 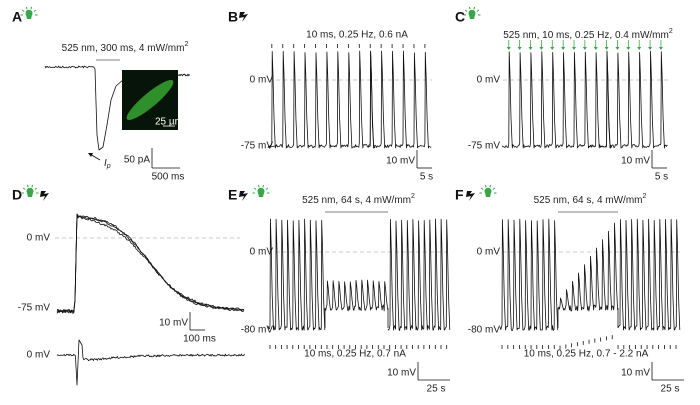 What do you see at coordinates (661, 177) in the screenshot?
I see `scale-x: 5 s` at bounding box center [661, 177].